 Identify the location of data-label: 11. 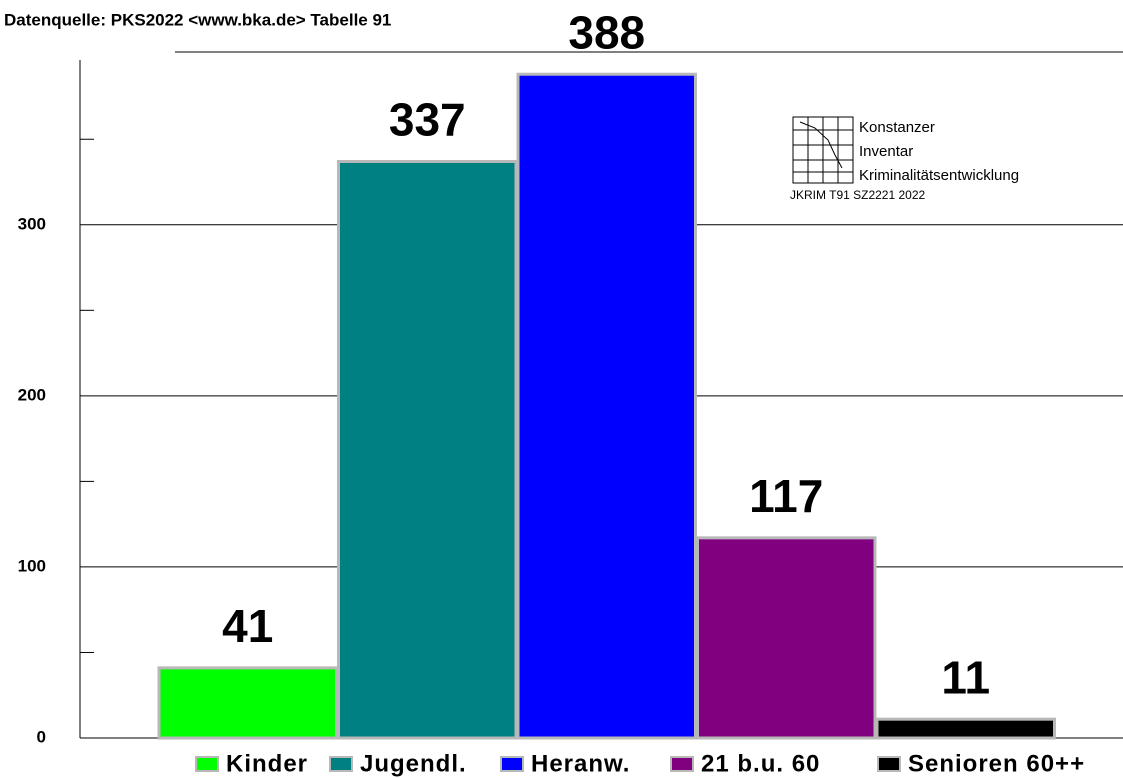
(965, 677).